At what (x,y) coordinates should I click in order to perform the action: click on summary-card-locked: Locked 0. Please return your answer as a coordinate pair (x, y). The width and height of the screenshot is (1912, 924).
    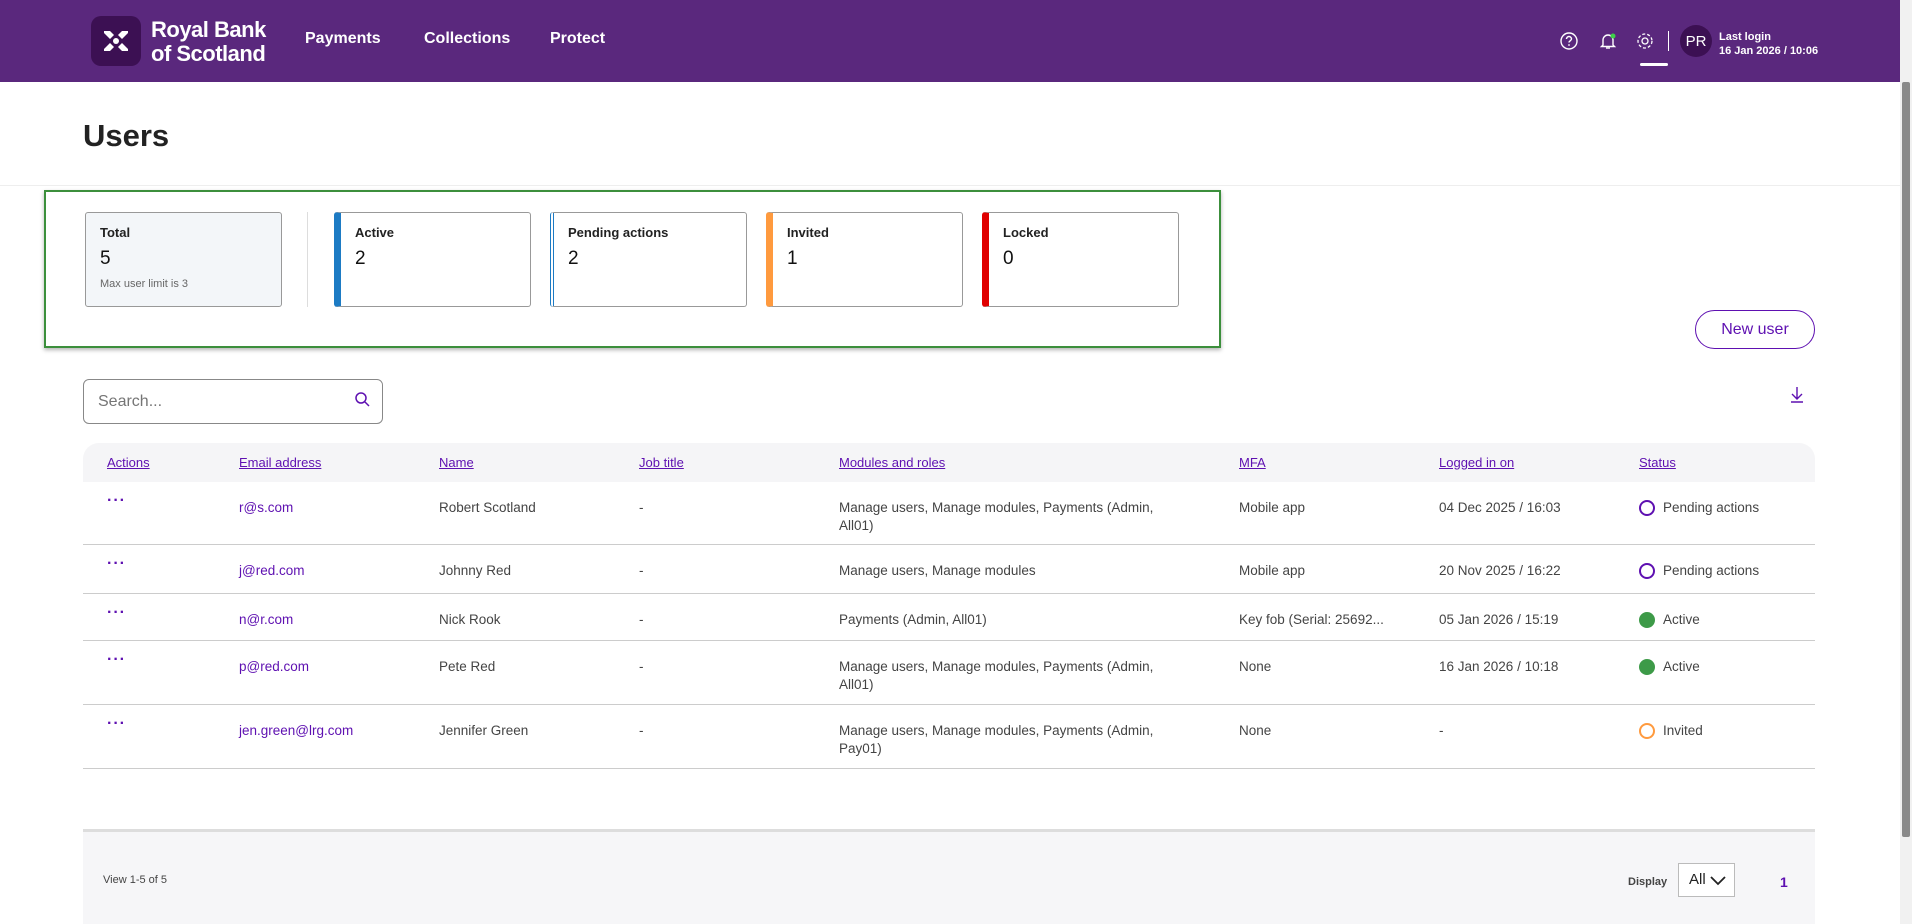
    Looking at the image, I should click on (1080, 259).